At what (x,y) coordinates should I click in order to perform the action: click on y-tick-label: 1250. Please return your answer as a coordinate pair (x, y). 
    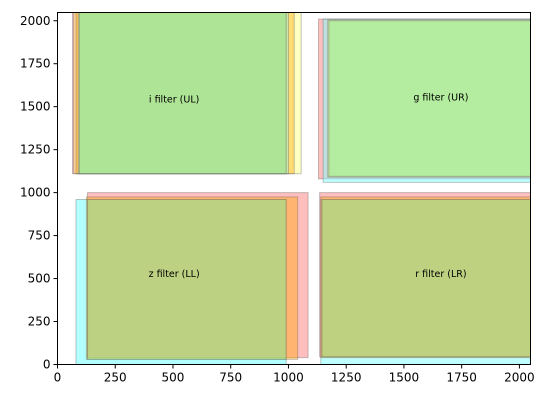
    Looking at the image, I should click on (35, 150).